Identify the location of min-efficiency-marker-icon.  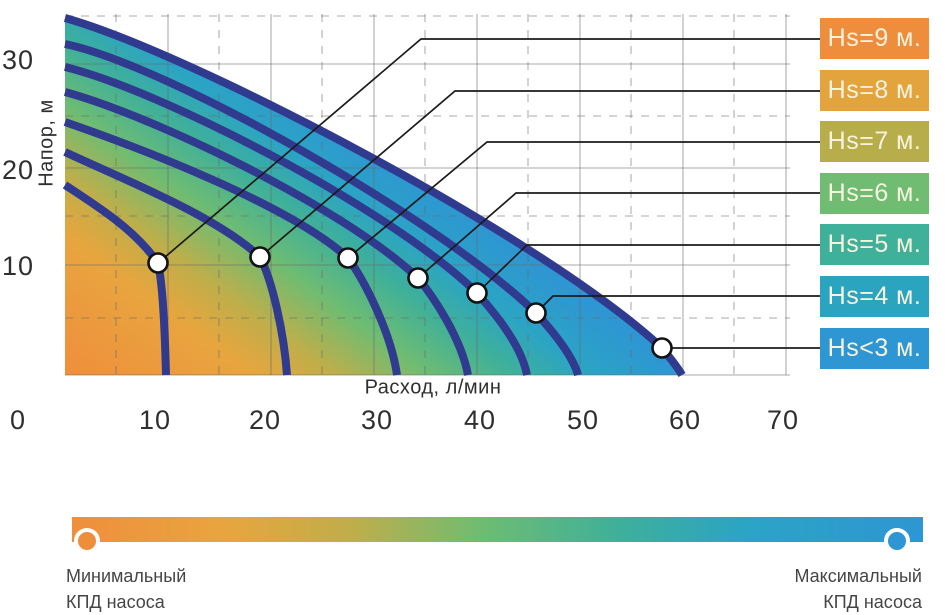
(87, 541).